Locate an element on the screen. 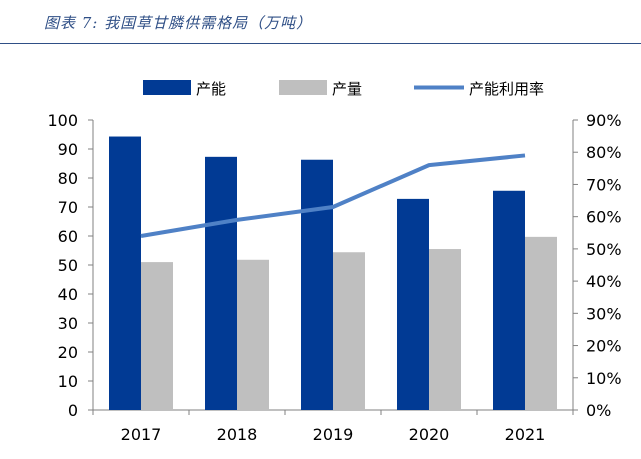 This screenshot has height=459, width=641. x-tick-label: 2018 is located at coordinates (237, 434).